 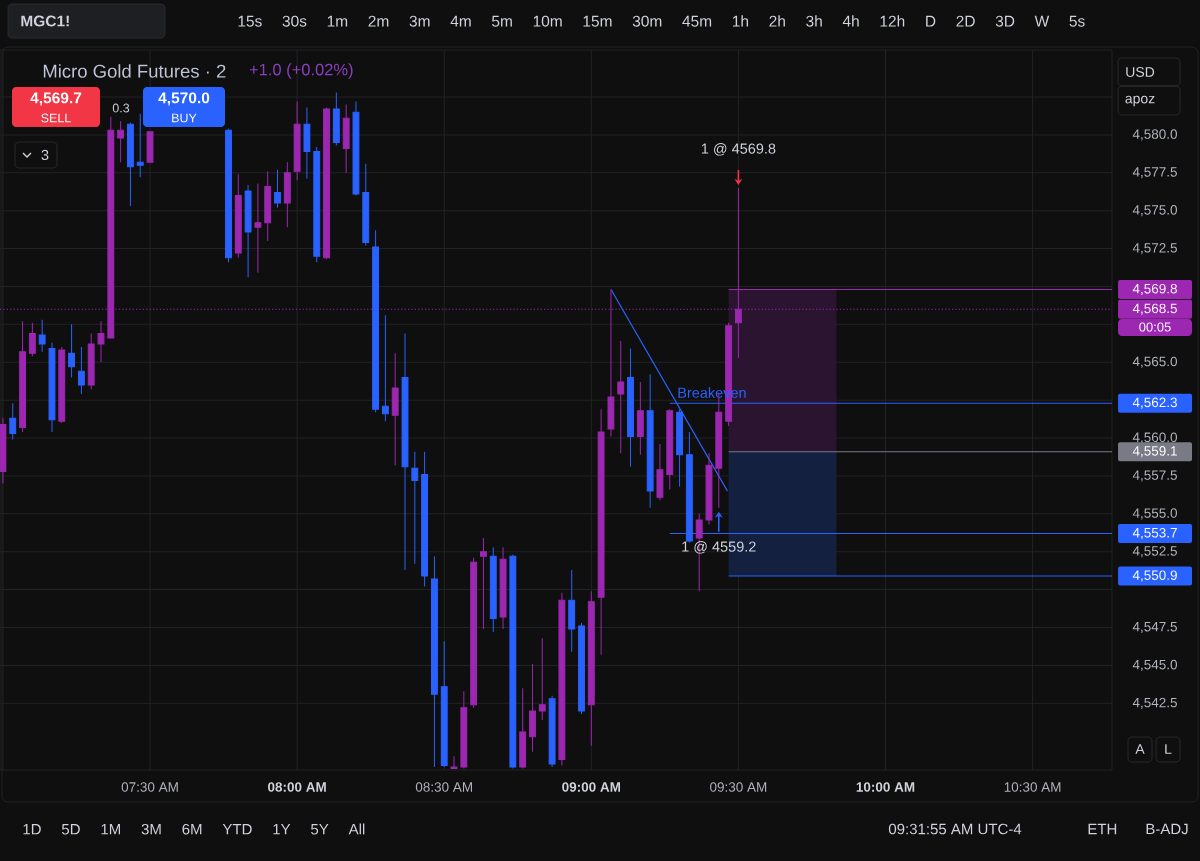 What do you see at coordinates (738, 787) in the screenshot?
I see `x-tick-label: 09:30 AM` at bounding box center [738, 787].